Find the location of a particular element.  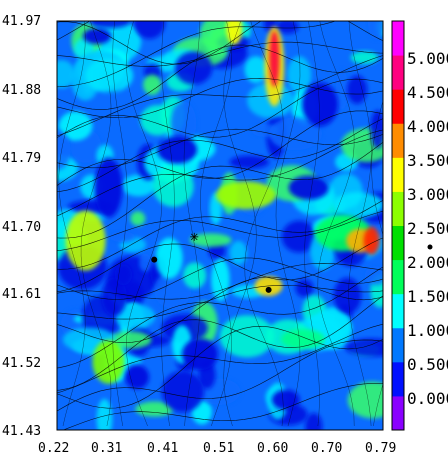

asterisk-marker is located at coordinates (194, 236).